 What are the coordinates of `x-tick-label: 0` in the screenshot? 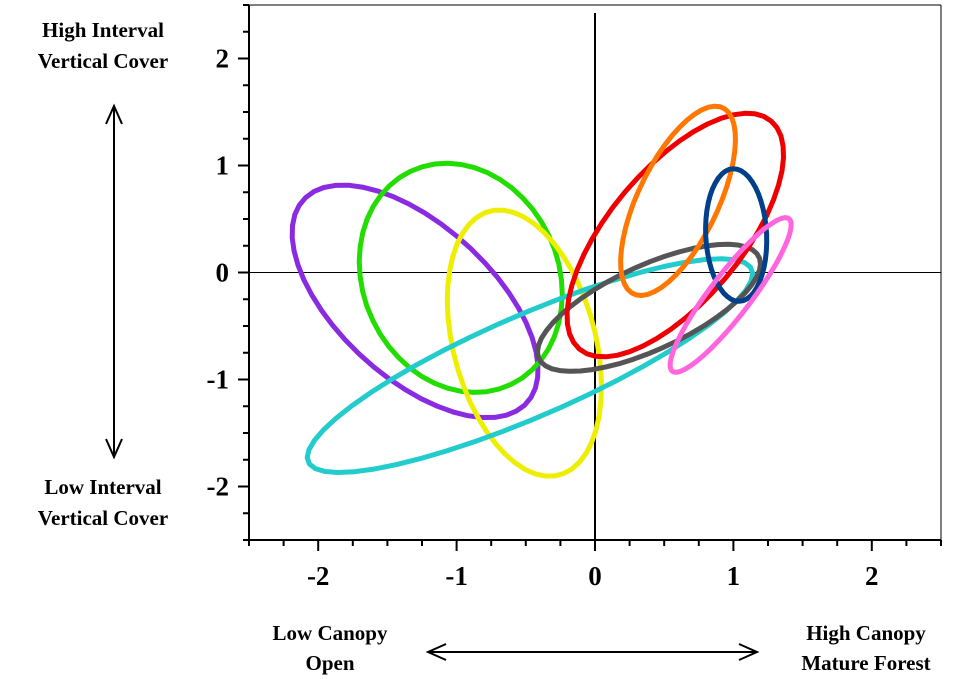 It's located at (595, 576).